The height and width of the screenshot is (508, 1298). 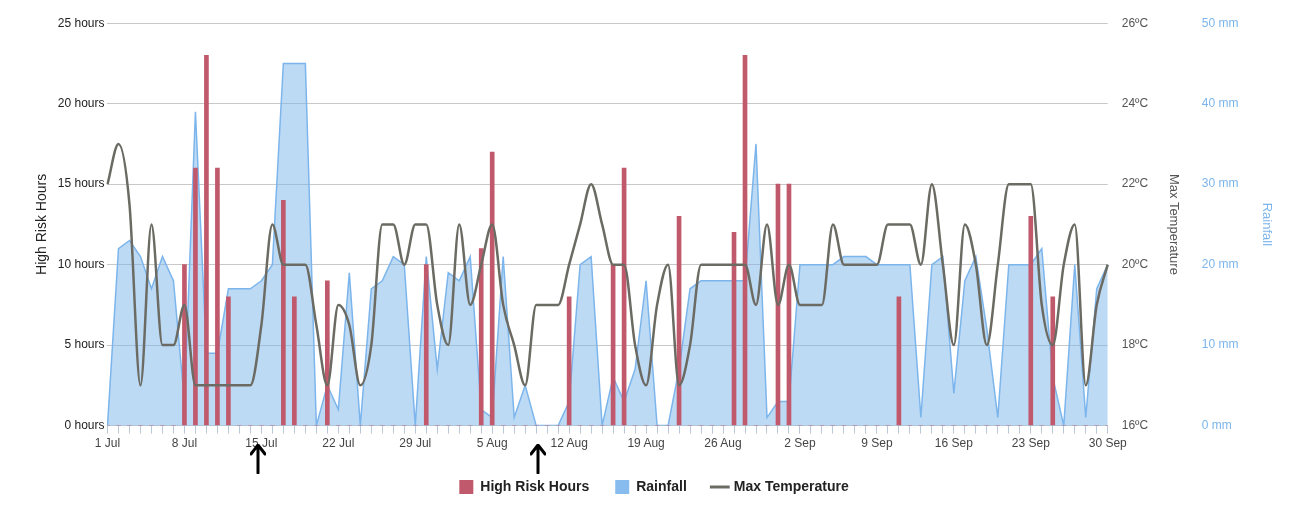 I want to click on y2-tick-label: 26ºC, so click(x=1135, y=22).